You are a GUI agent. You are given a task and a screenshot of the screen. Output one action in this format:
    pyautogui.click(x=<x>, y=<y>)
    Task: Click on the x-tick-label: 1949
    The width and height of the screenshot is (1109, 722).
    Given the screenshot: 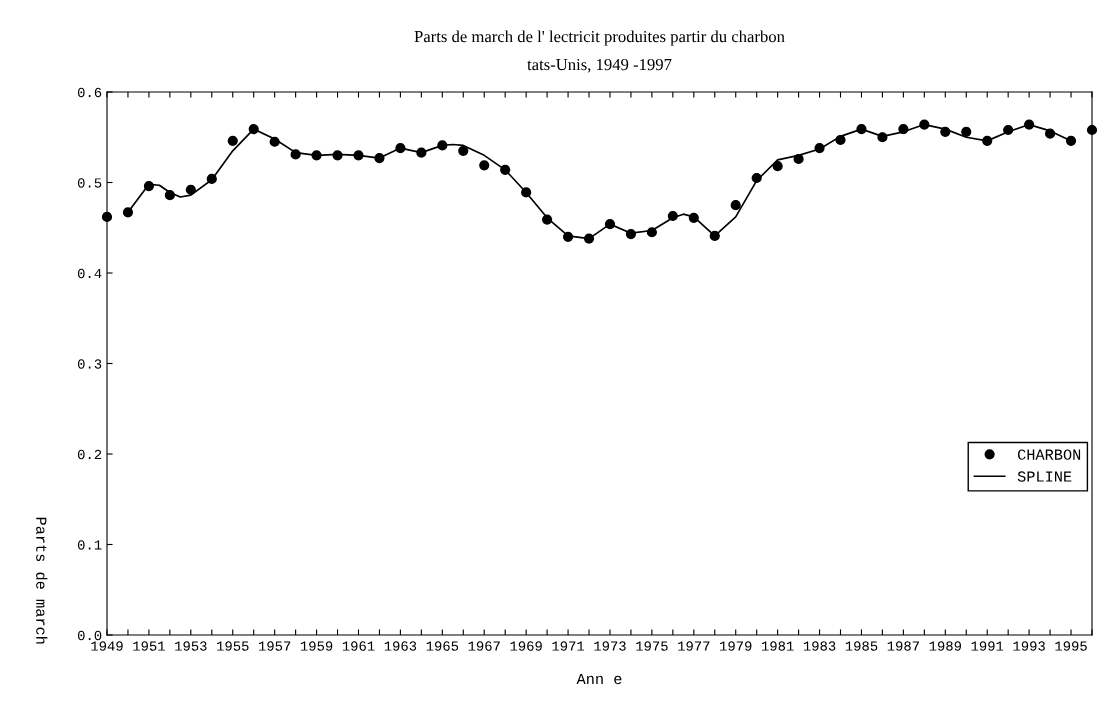 What is the action you would take?
    pyautogui.click(x=107, y=646)
    